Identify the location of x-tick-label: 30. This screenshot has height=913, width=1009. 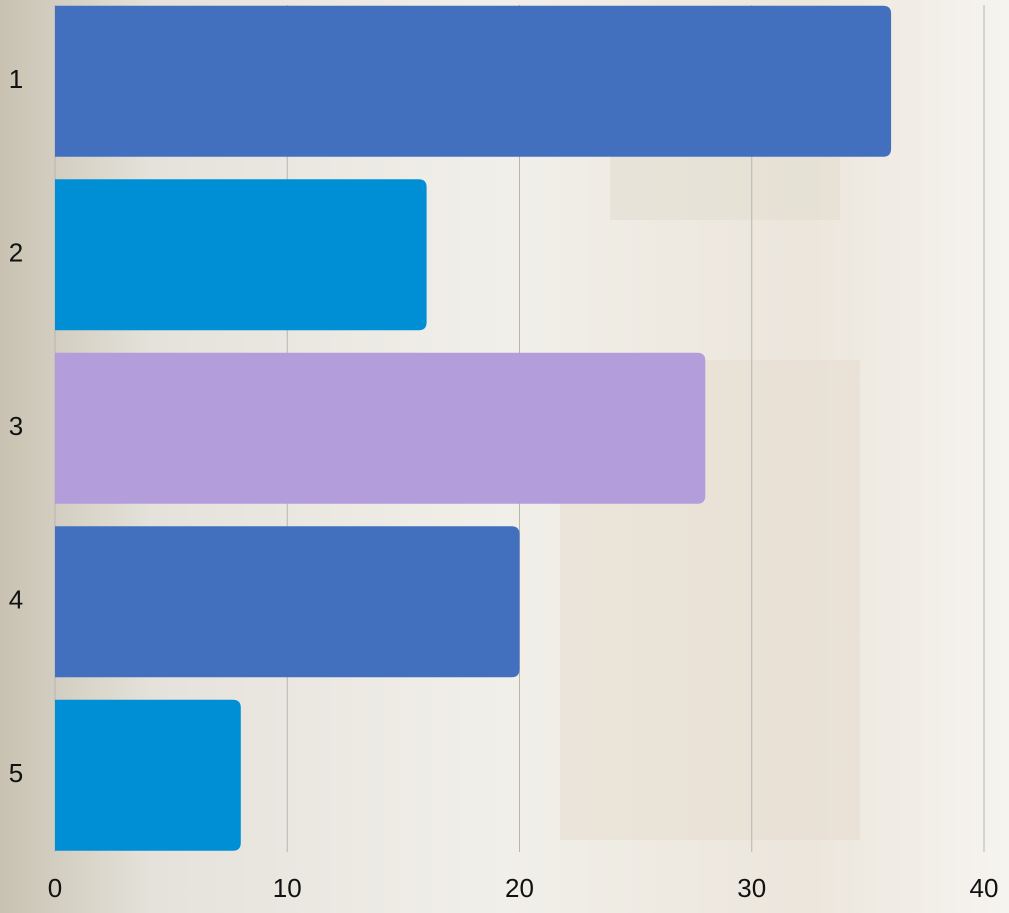
(751, 888).